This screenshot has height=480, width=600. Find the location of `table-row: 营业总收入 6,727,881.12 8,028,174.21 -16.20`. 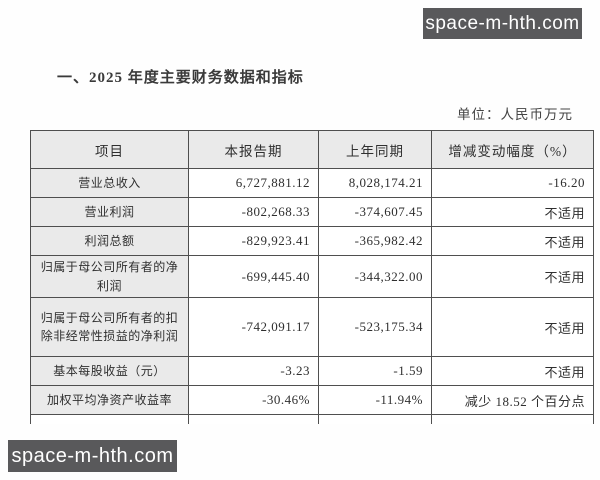

table-row: 营业总收入 6,727,881.12 8,028,174.21 -16.20 is located at coordinates (312, 183).